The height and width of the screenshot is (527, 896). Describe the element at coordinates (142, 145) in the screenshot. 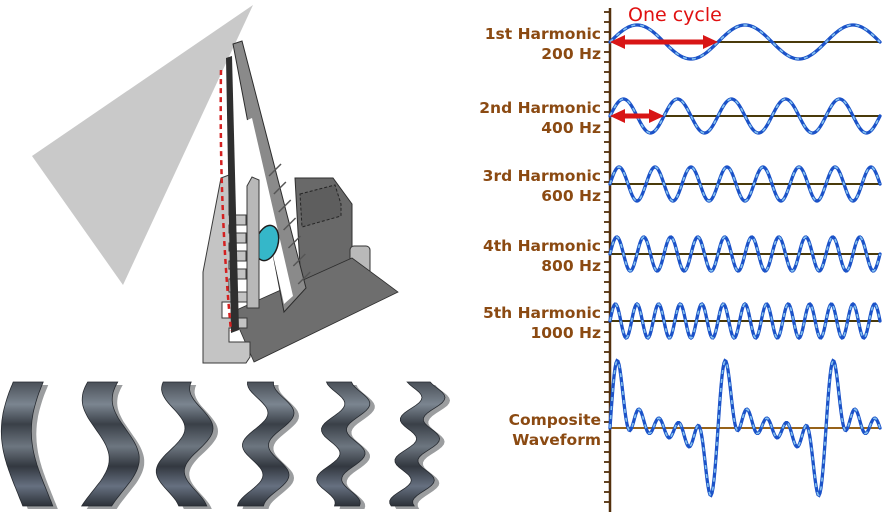

I see `air-jet-wedge` at that location.